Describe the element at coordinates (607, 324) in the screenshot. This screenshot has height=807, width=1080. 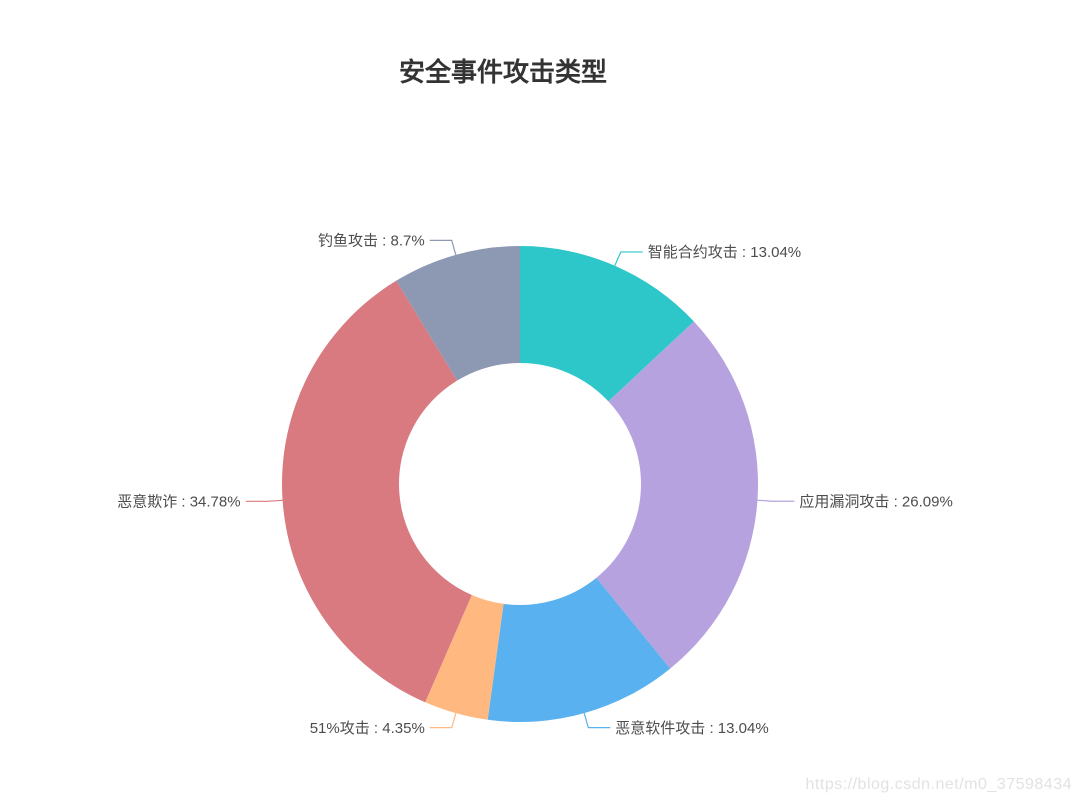
I see `pie-slice-智能合约攻击` at that location.